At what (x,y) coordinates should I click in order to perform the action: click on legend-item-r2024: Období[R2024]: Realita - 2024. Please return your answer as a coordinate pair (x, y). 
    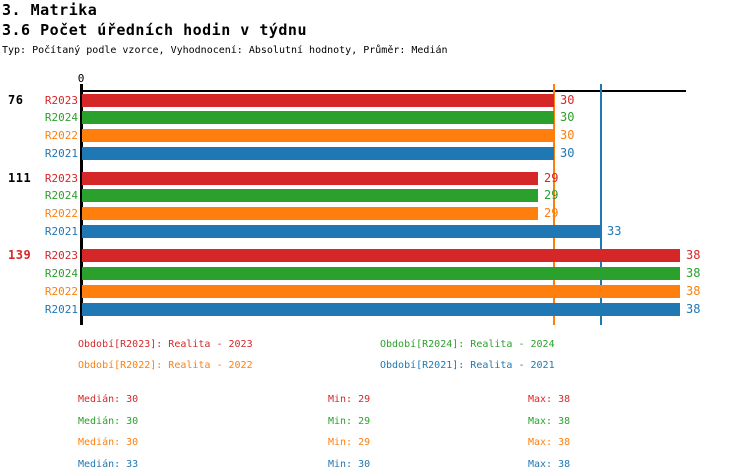
    Looking at the image, I should click on (467, 344).